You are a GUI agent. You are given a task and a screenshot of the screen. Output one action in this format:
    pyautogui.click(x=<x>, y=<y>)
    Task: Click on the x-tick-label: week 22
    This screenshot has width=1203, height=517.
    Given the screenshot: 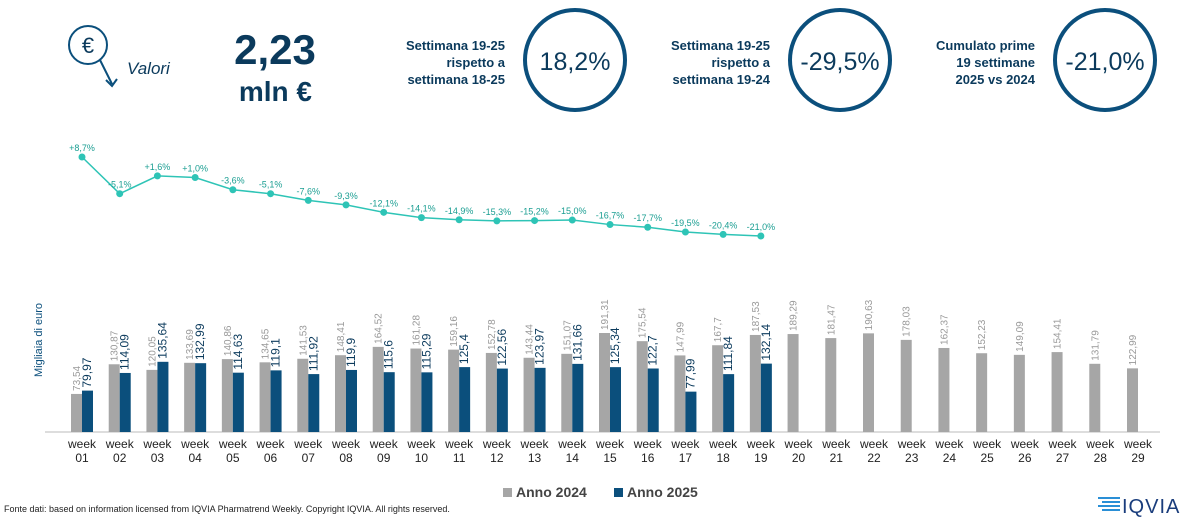 What is the action you would take?
    pyautogui.click(x=873, y=451)
    